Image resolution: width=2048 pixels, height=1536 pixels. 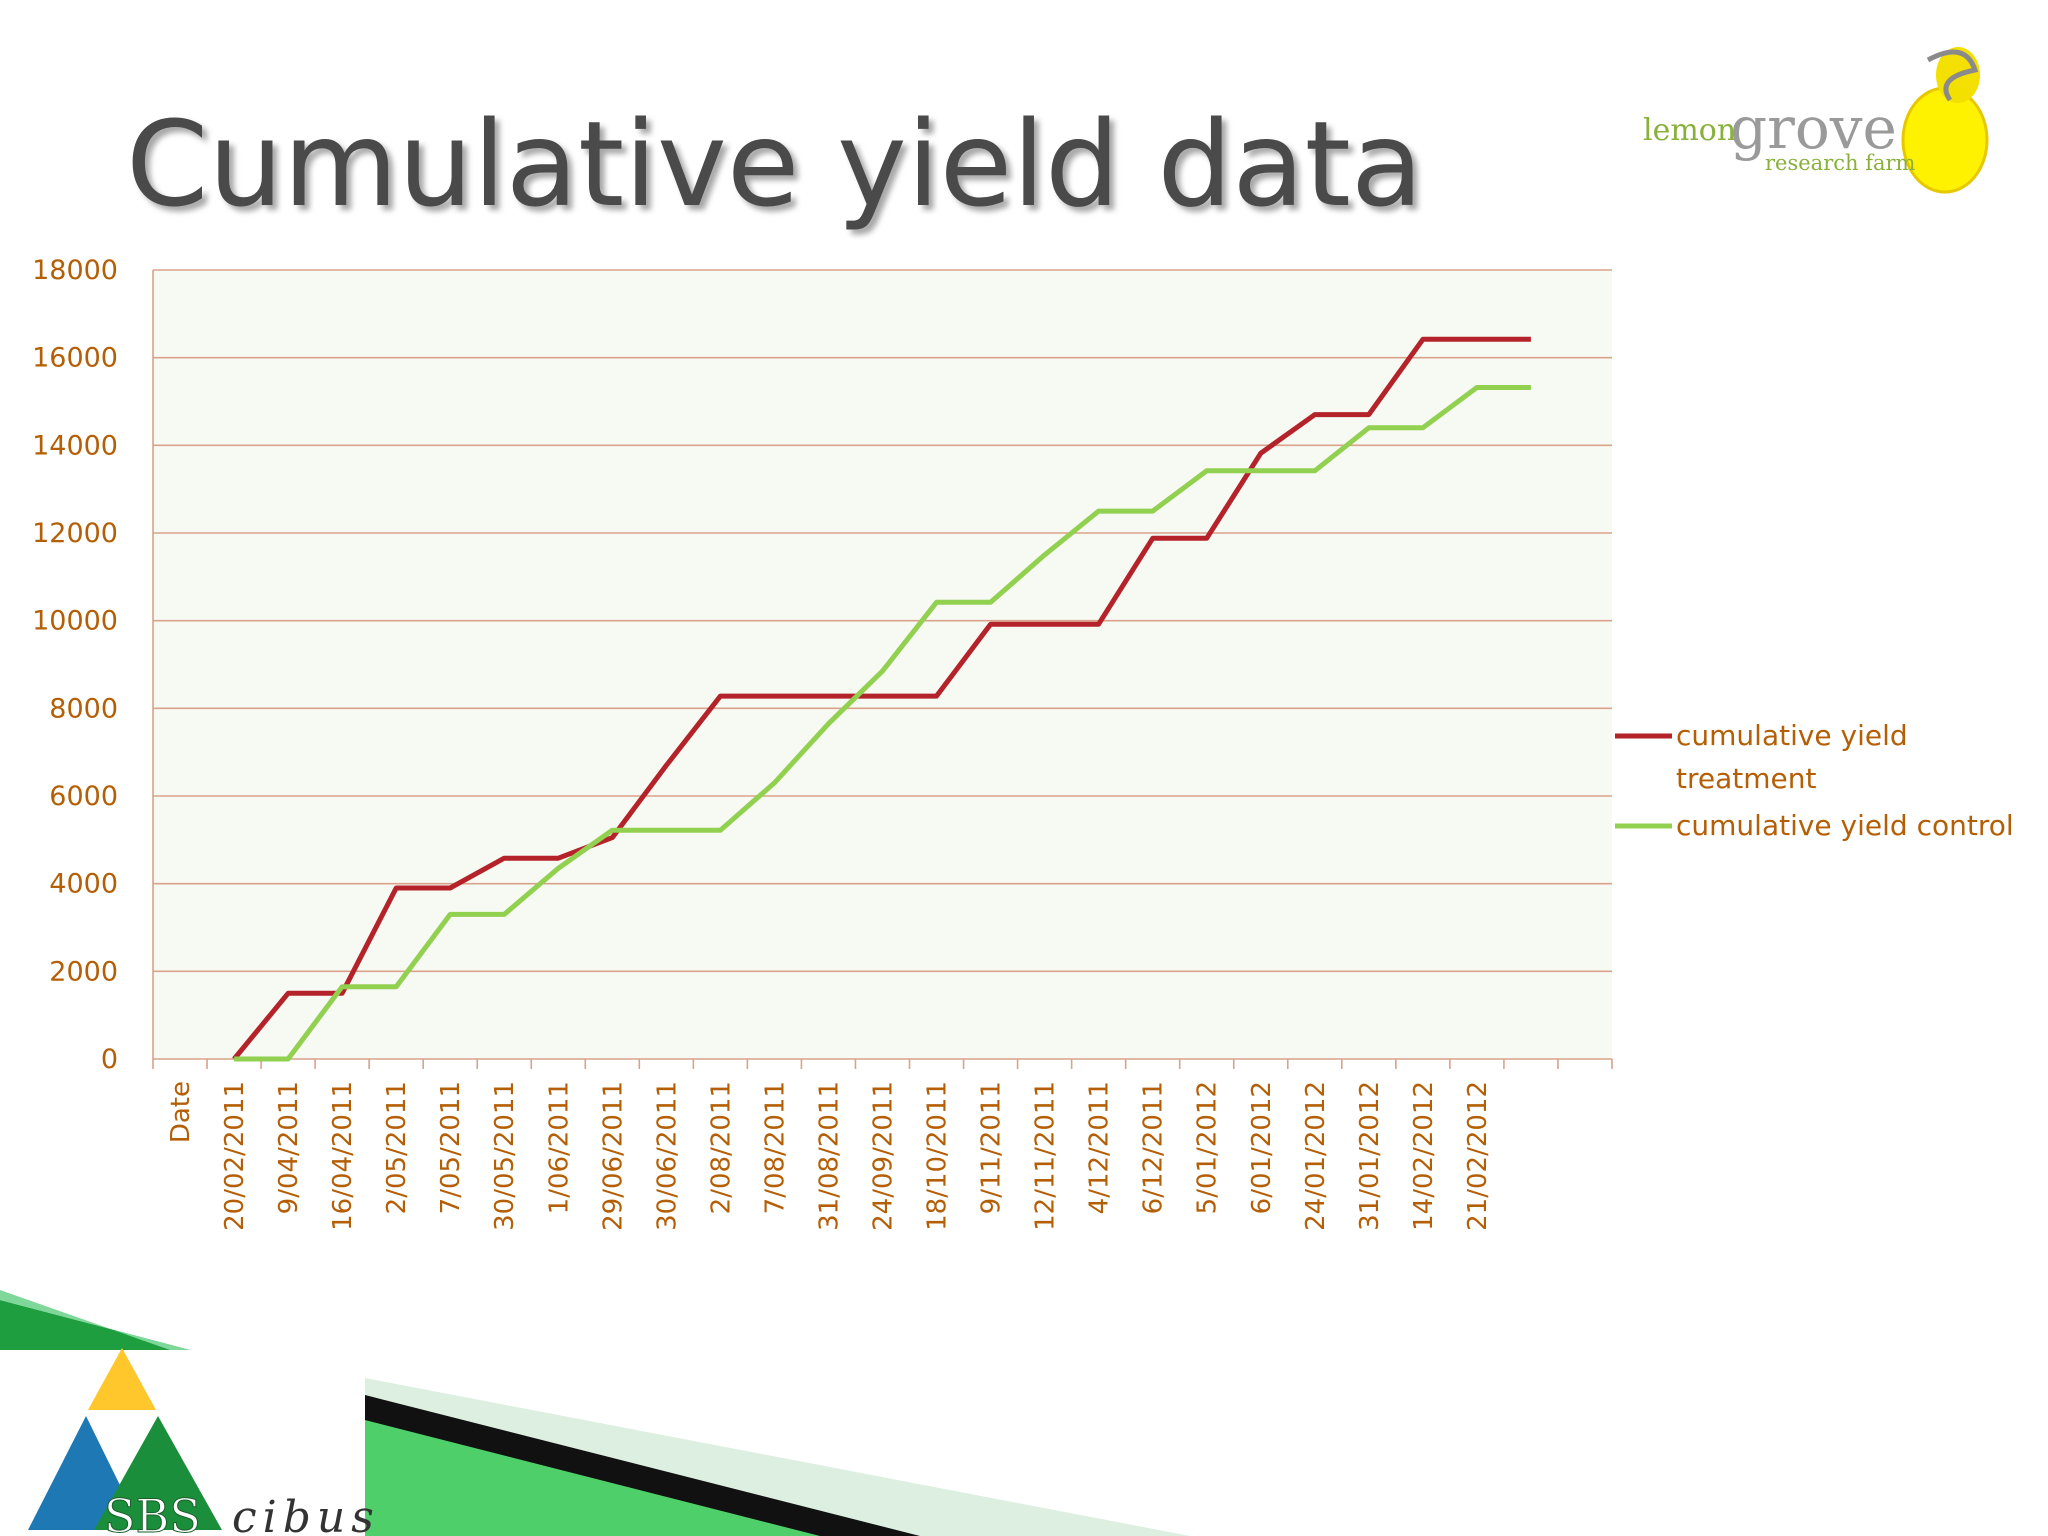 What do you see at coordinates (1840, 163) in the screenshot?
I see `lemongrove-logo-sub: research farm` at bounding box center [1840, 163].